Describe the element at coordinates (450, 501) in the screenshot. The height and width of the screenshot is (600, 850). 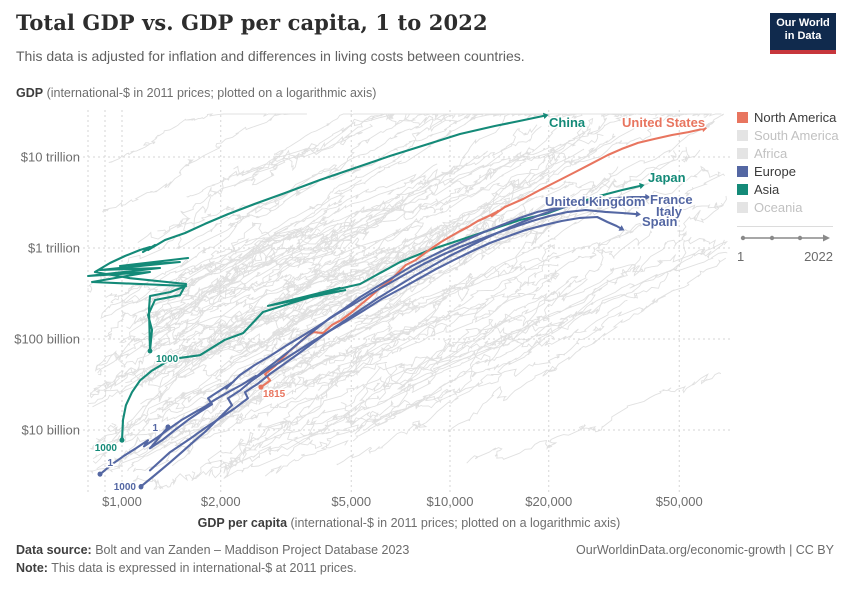
I see `x-tick--10-000: $10,000` at that location.